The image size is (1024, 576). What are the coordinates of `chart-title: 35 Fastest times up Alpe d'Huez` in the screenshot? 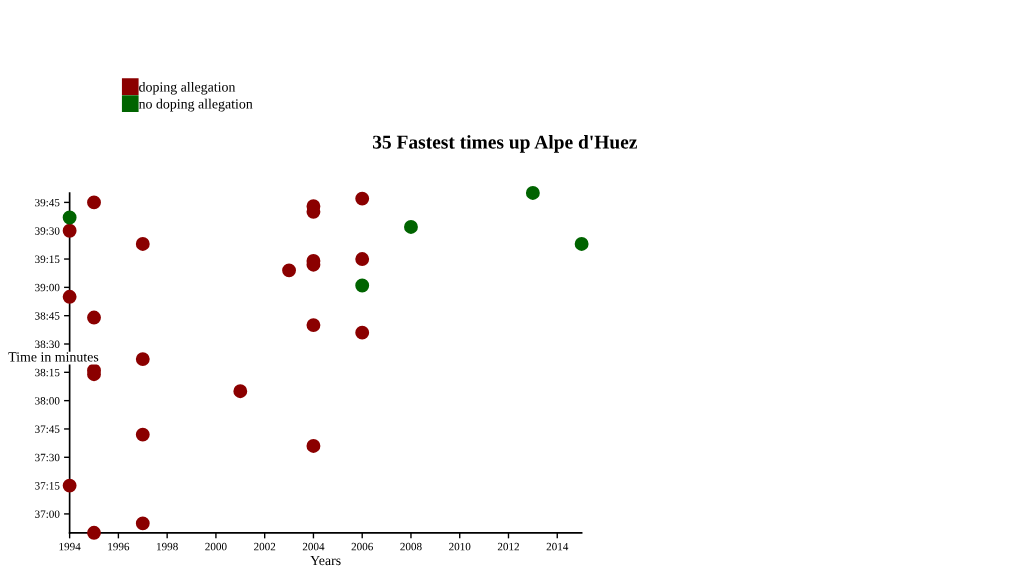 It's located at (505, 144).